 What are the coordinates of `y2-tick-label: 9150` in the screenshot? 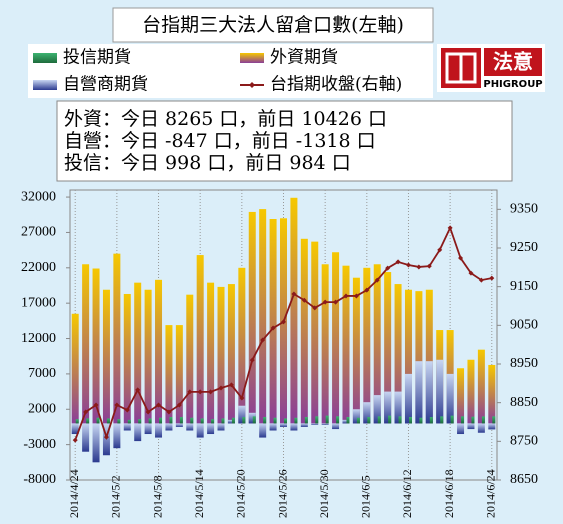 It's located at (524, 286).